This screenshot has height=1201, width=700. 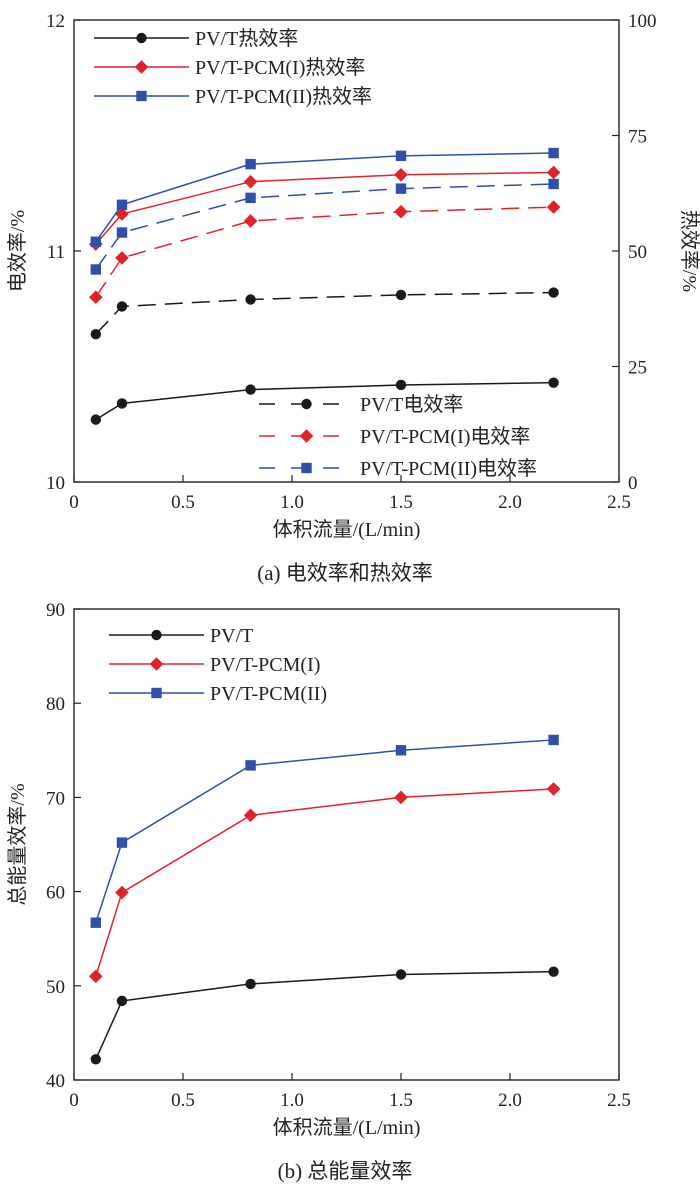 I want to click on chart-caption: (b) 总能量效率, so click(x=345, y=1171).